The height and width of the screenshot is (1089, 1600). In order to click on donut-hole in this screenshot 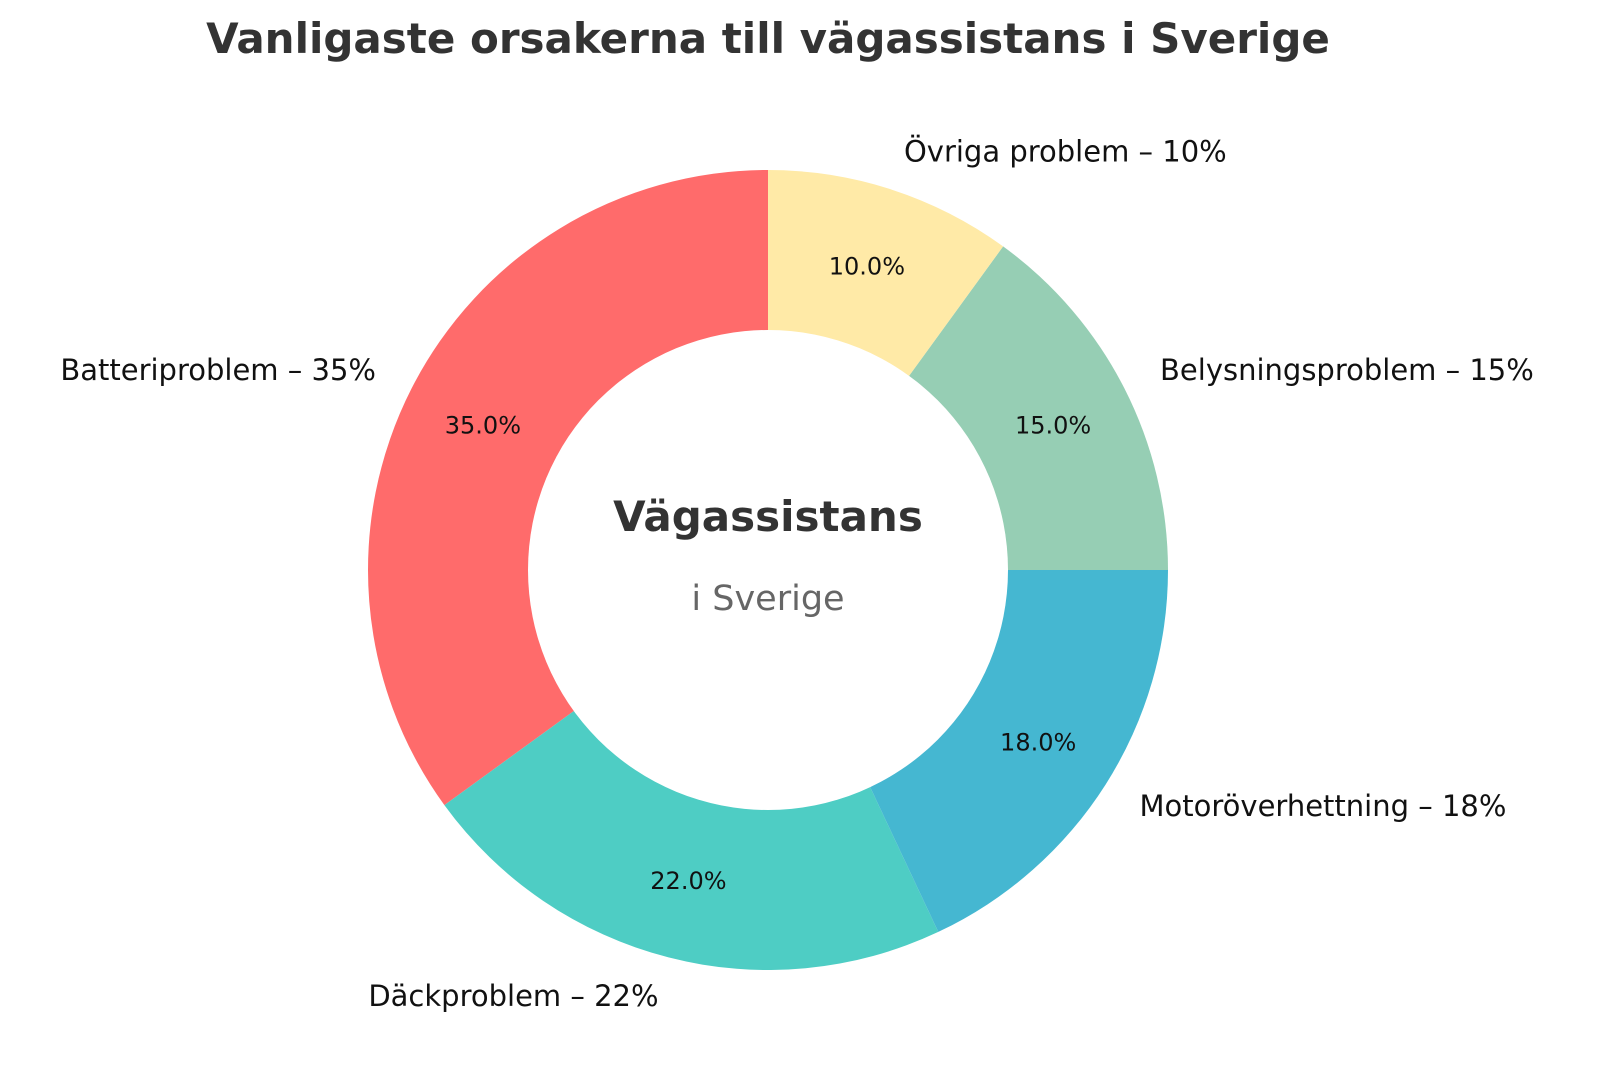, I will do `click(768, 570)`.